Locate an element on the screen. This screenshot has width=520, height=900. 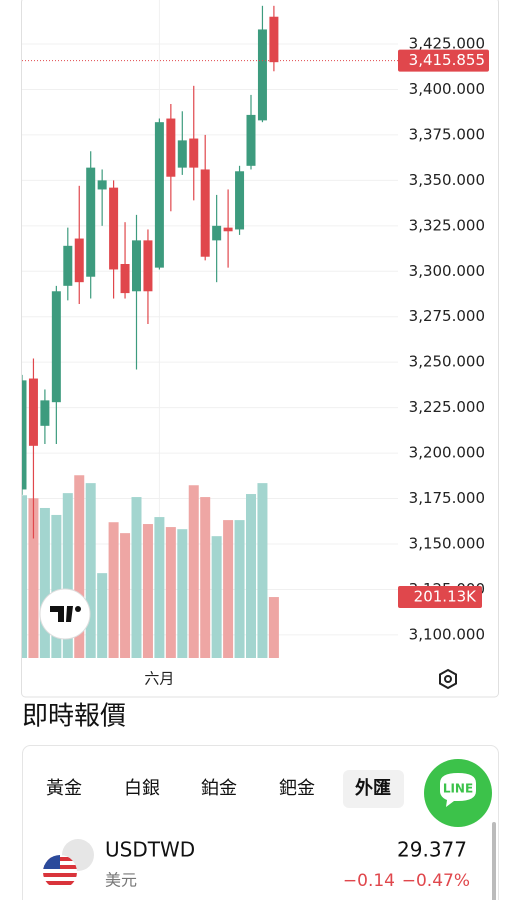
last-volume-tag is located at coordinates (440, 597).